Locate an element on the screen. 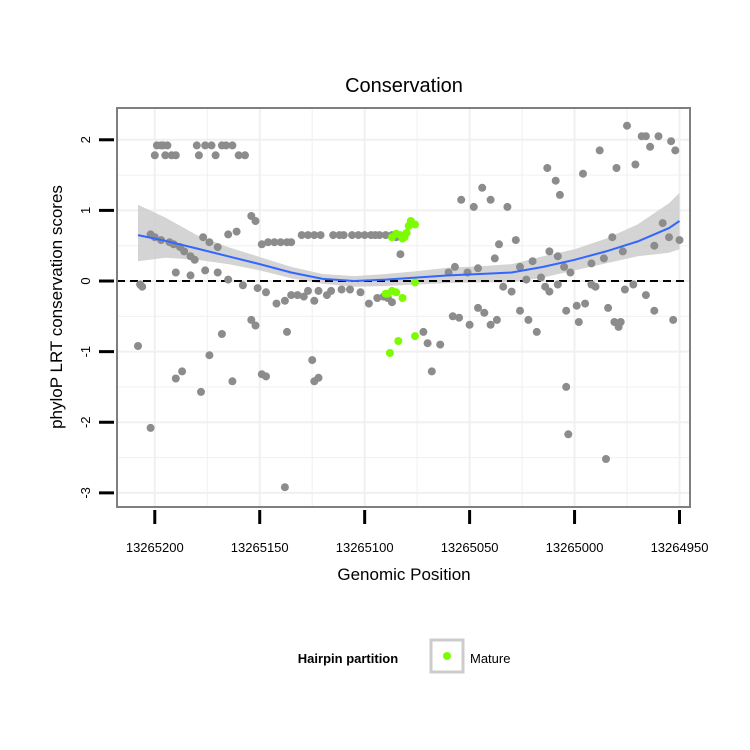 The height and width of the screenshot is (750, 750). legend-key-box is located at coordinates (447, 656).